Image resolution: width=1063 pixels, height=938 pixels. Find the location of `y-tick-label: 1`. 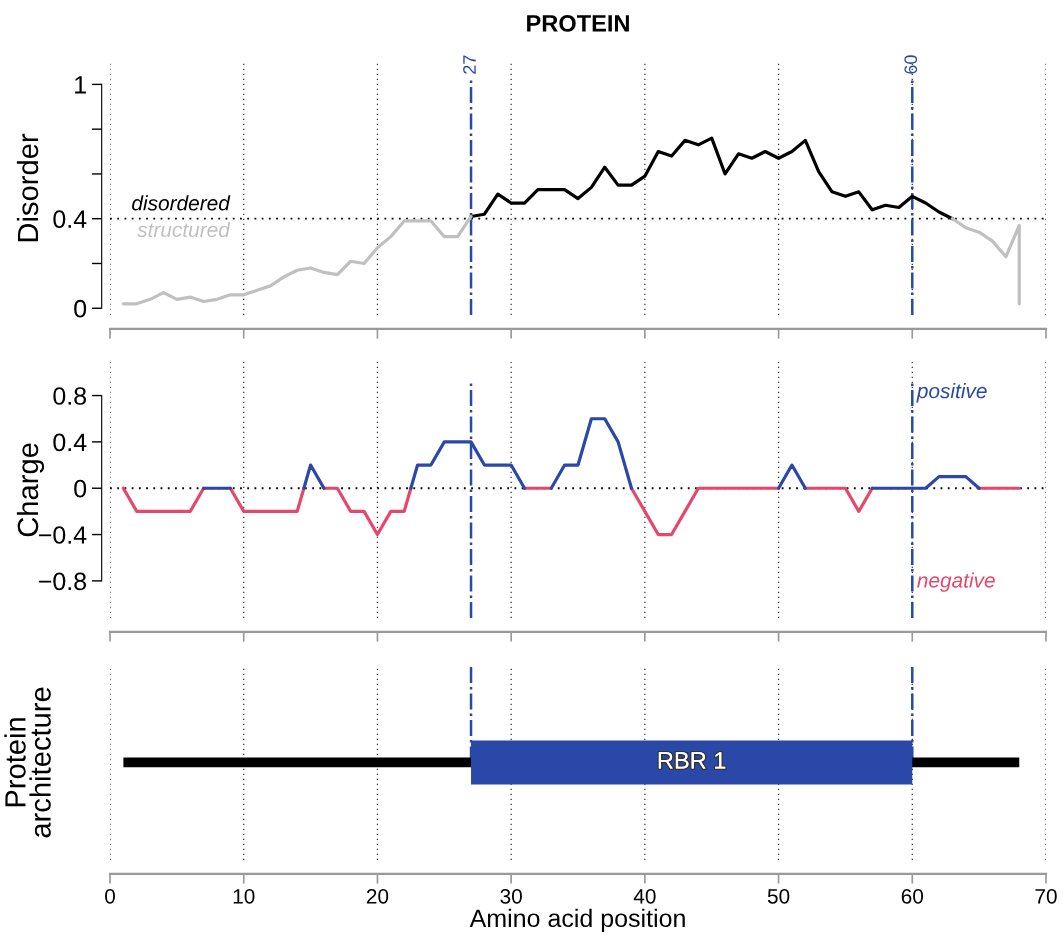

y-tick-label: 1 is located at coordinates (80, 85).